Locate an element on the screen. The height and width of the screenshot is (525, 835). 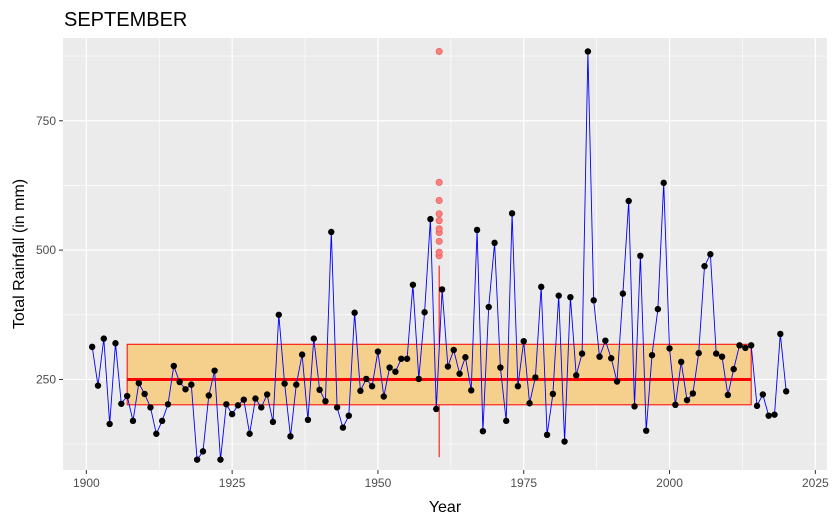
x-tick-label: 1950 is located at coordinates (378, 483).